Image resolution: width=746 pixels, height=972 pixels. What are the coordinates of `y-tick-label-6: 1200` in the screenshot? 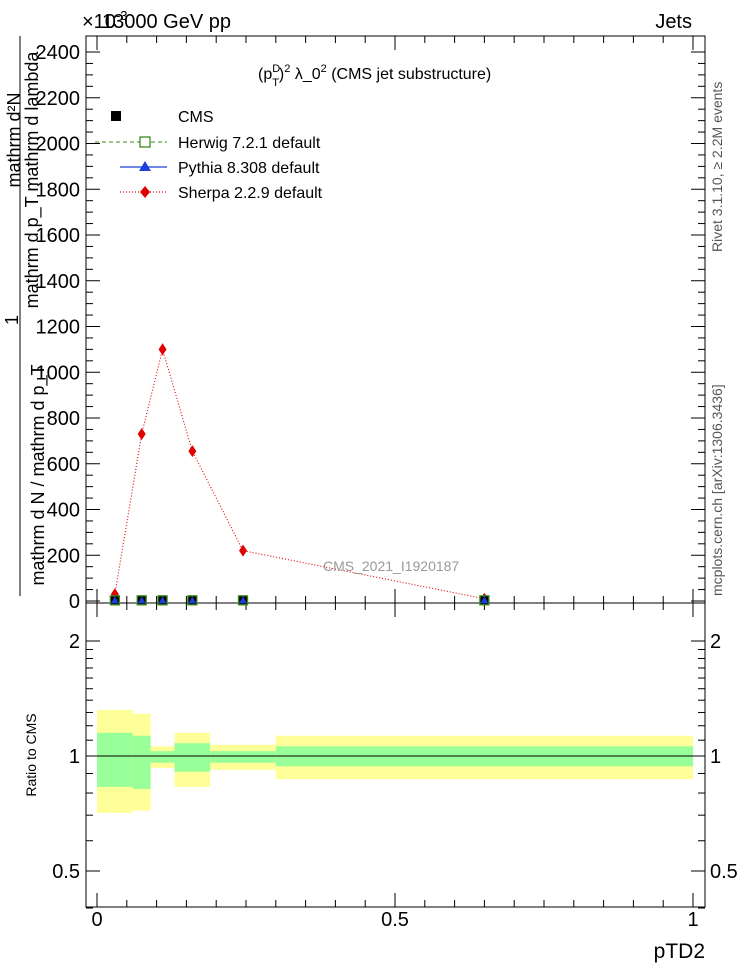 It's located at (58, 328).